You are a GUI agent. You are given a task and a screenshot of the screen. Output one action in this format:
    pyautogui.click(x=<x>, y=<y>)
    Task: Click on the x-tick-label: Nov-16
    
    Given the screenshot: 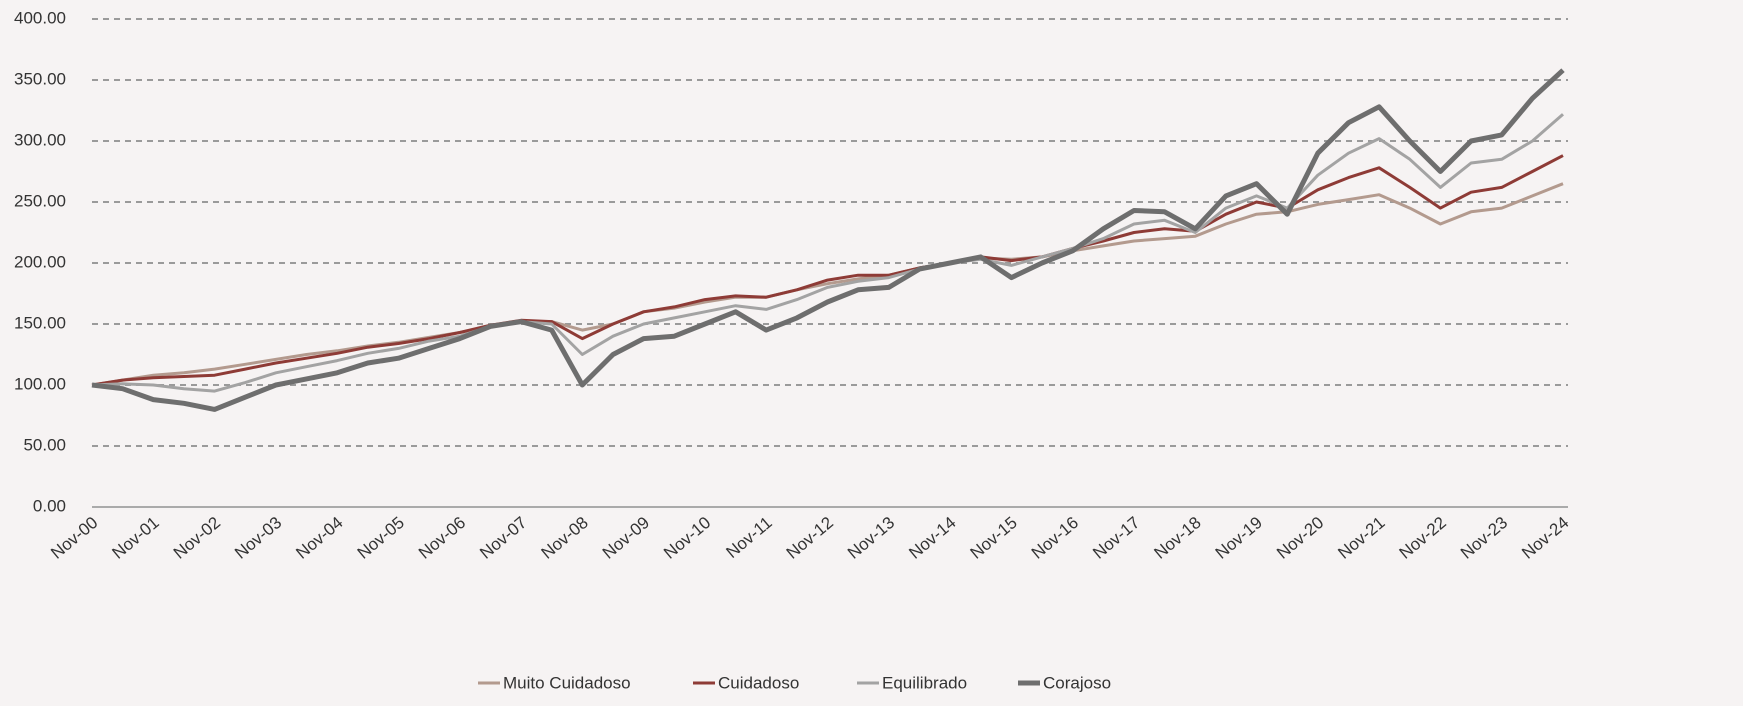 What is the action you would take?
    pyautogui.click(x=1055, y=538)
    